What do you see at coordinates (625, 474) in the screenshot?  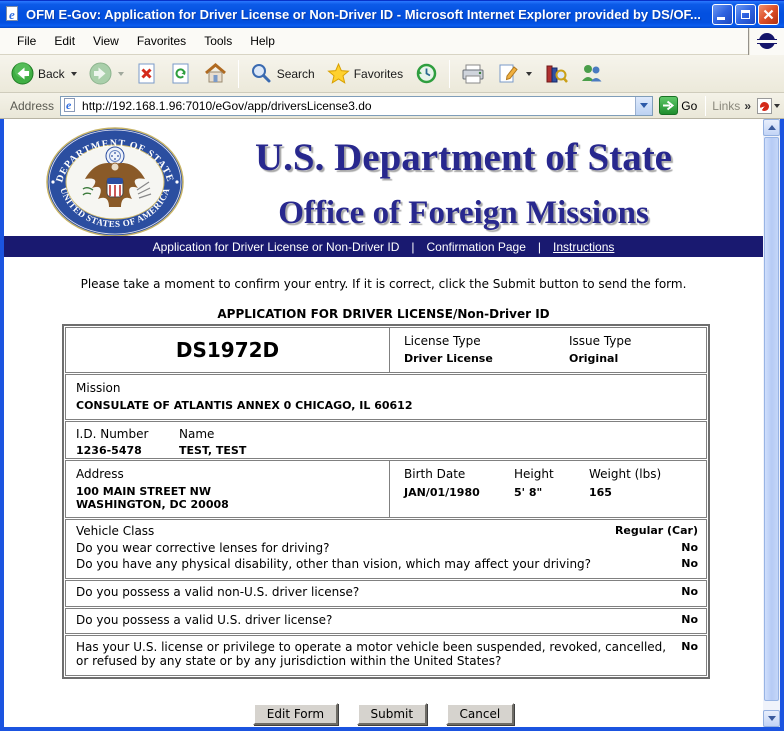 I see `weight-label: Weight (lbs)` at bounding box center [625, 474].